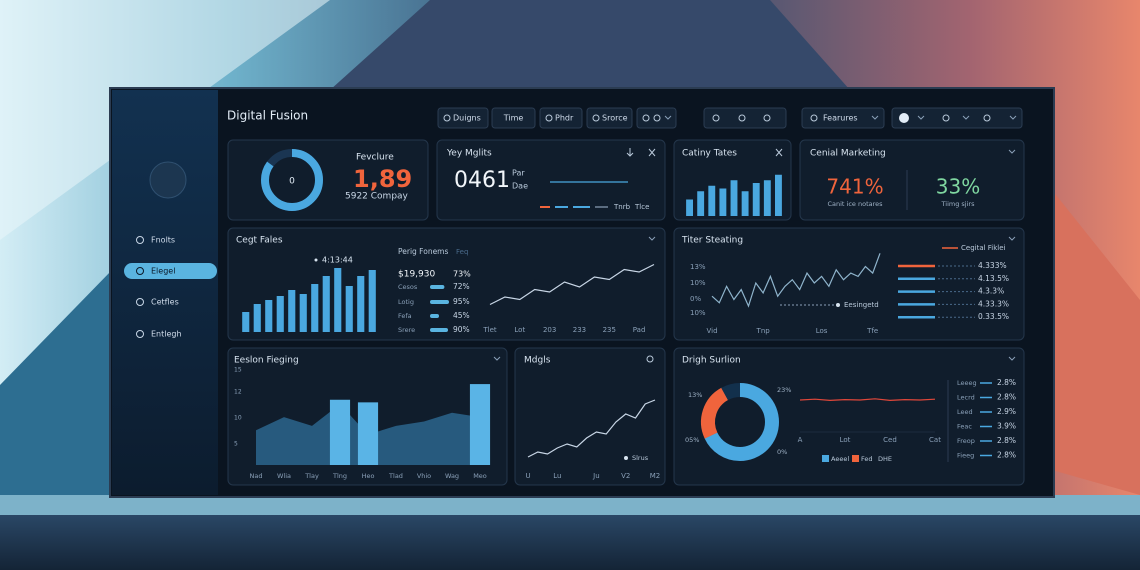 This screenshot has height=570, width=1140. Describe the element at coordinates (698, 283) in the screenshot. I see `y-label: 10%` at that location.